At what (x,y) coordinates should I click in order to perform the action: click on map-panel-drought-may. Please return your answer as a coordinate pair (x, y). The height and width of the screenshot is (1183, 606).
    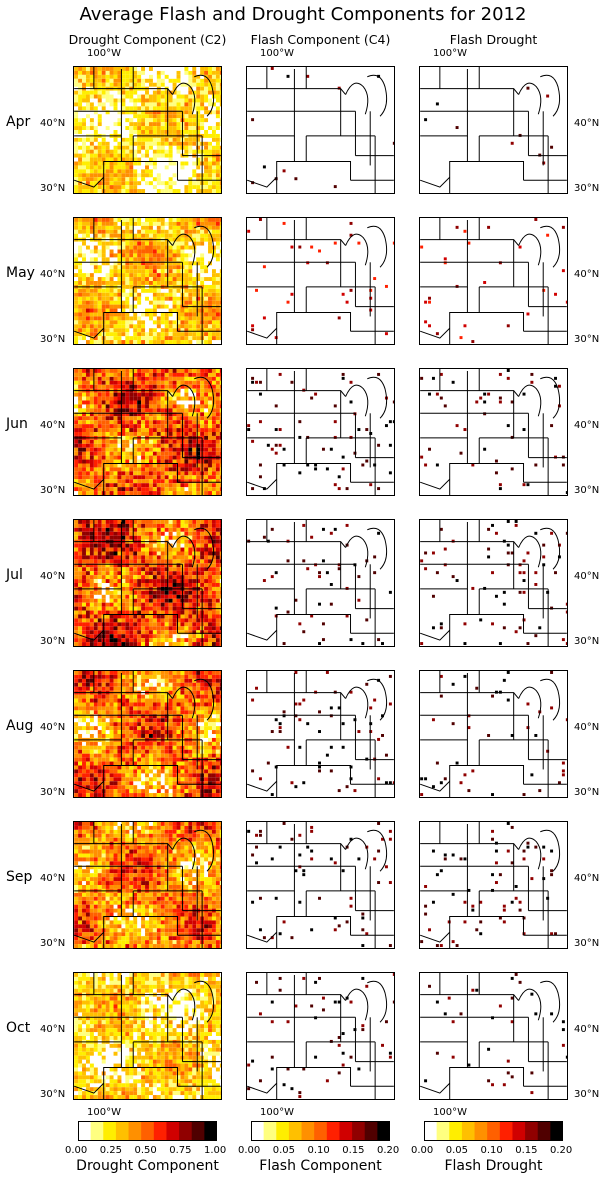
    Looking at the image, I should click on (147, 281).